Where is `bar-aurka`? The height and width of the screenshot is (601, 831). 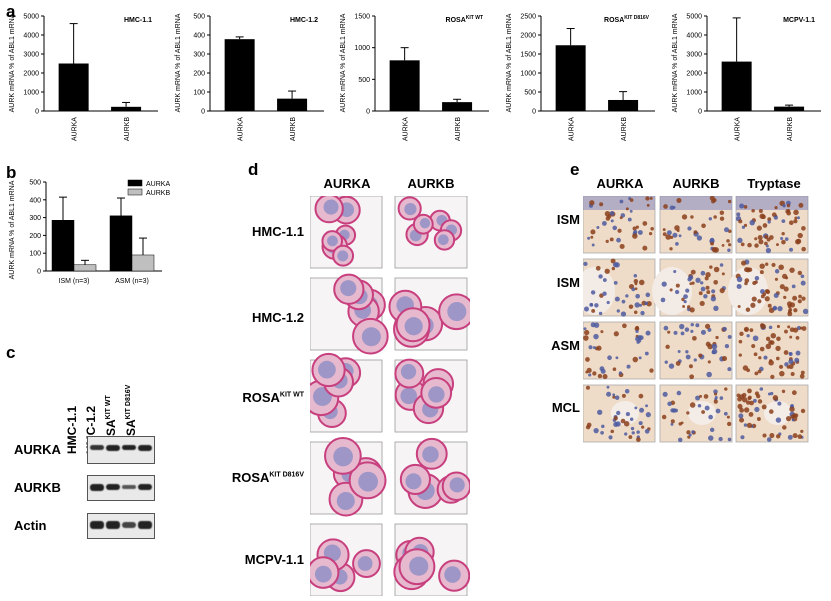 bar-aurka is located at coordinates (736, 86).